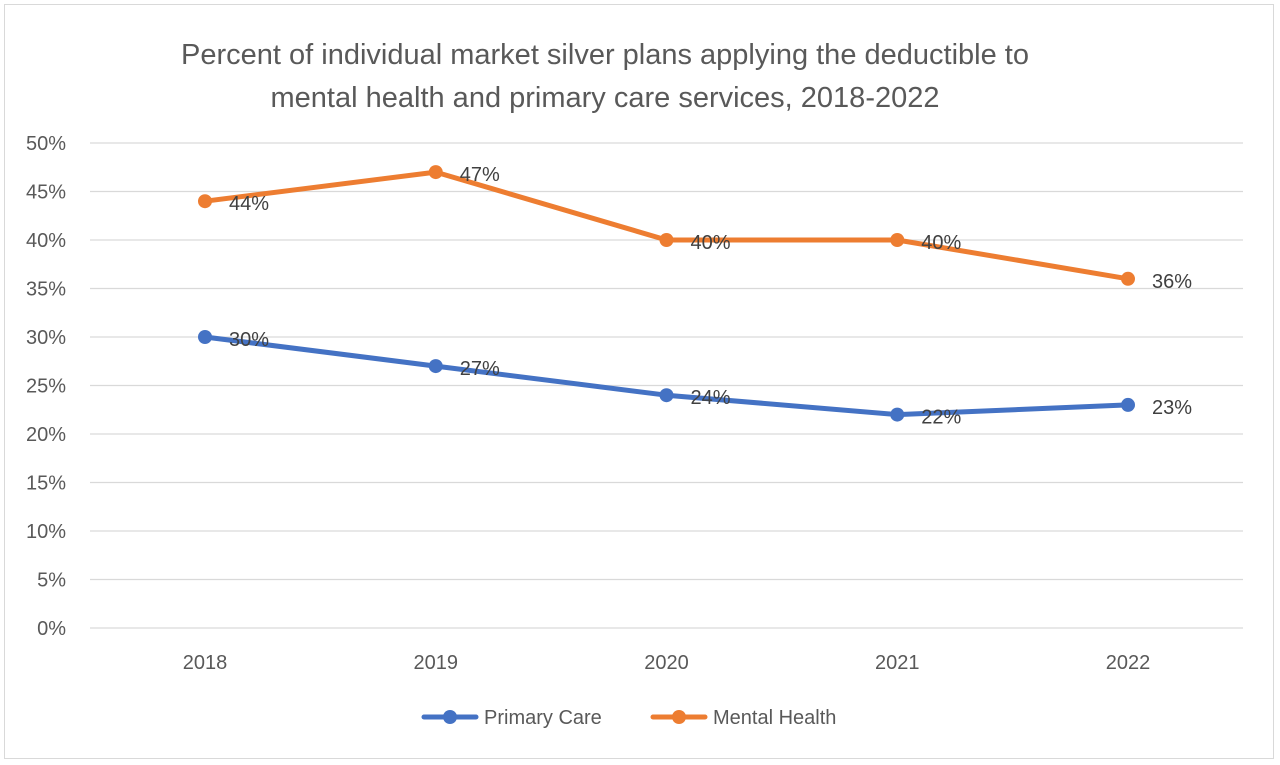 The image size is (1280, 765). What do you see at coordinates (51, 629) in the screenshot?
I see `y-tick-label: 0%` at bounding box center [51, 629].